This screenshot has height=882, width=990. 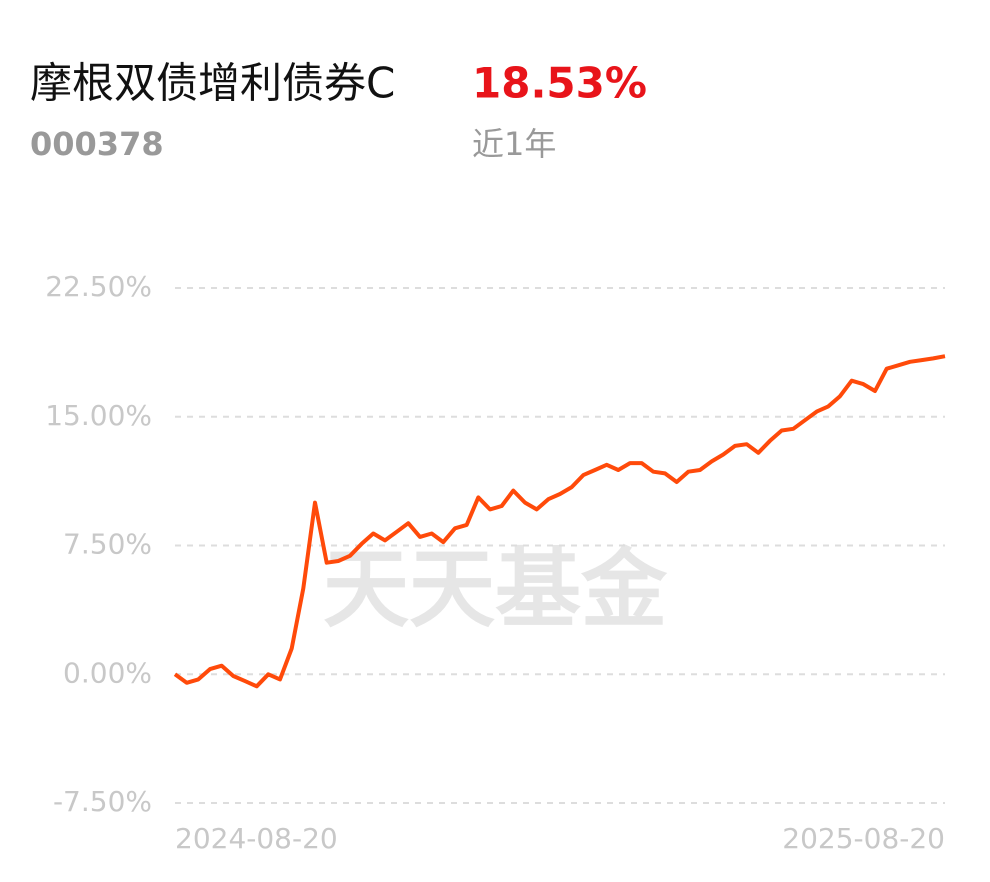 What do you see at coordinates (107, 544) in the screenshot?
I see `y-tick-label: 7.50%` at bounding box center [107, 544].